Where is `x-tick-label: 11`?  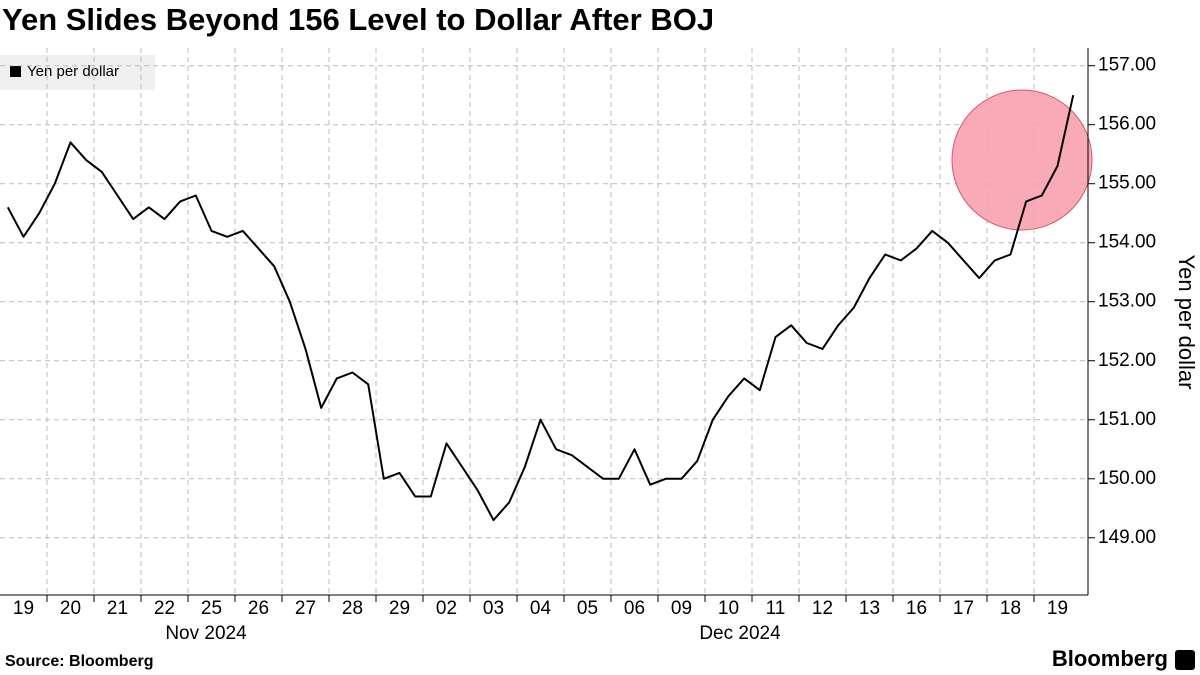 x-tick-label: 11 is located at coordinates (776, 608).